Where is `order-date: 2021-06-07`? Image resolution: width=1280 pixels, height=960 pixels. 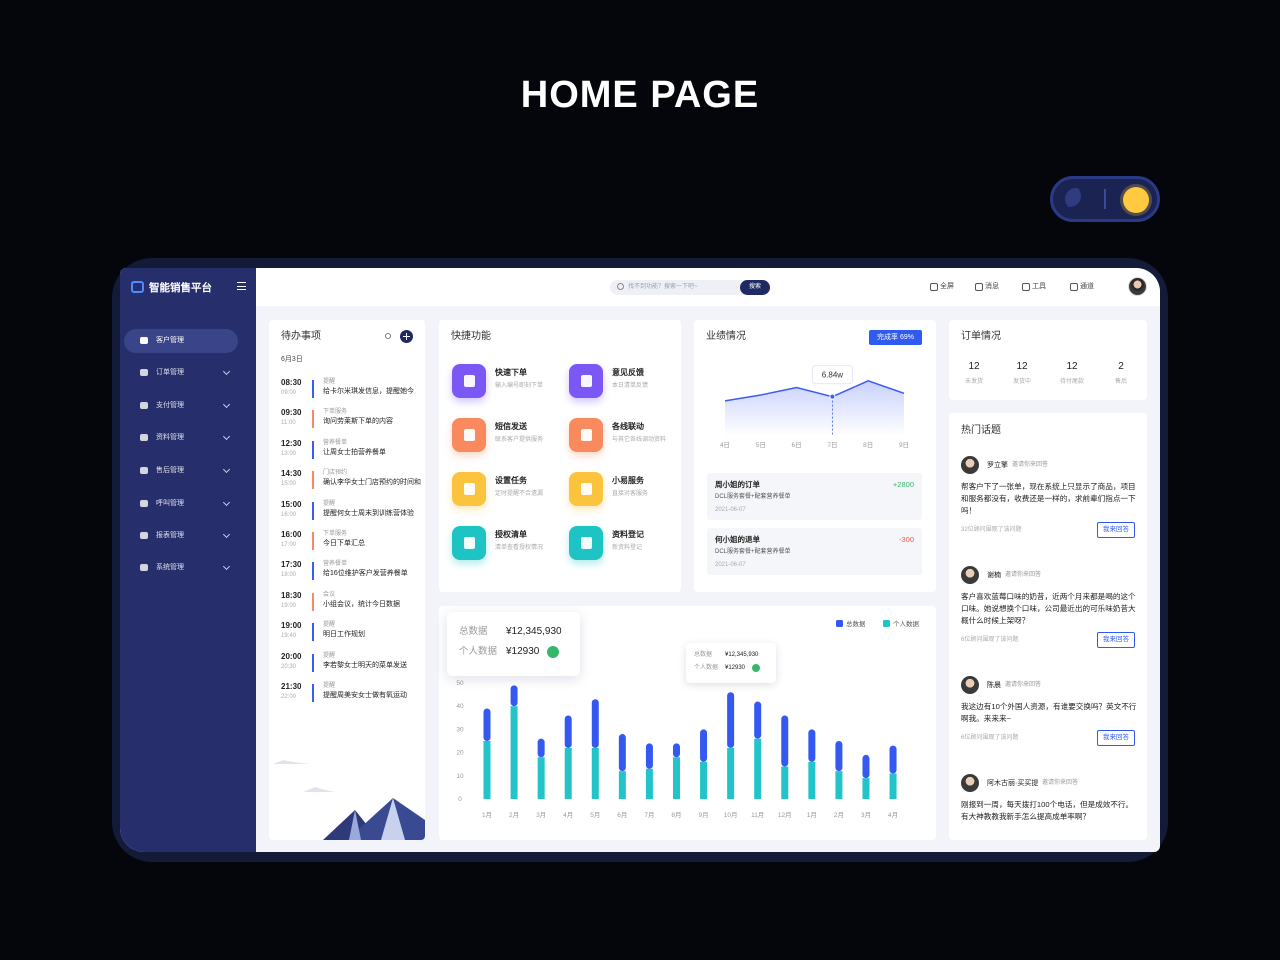 order-date: 2021-06-07 is located at coordinates (730, 510).